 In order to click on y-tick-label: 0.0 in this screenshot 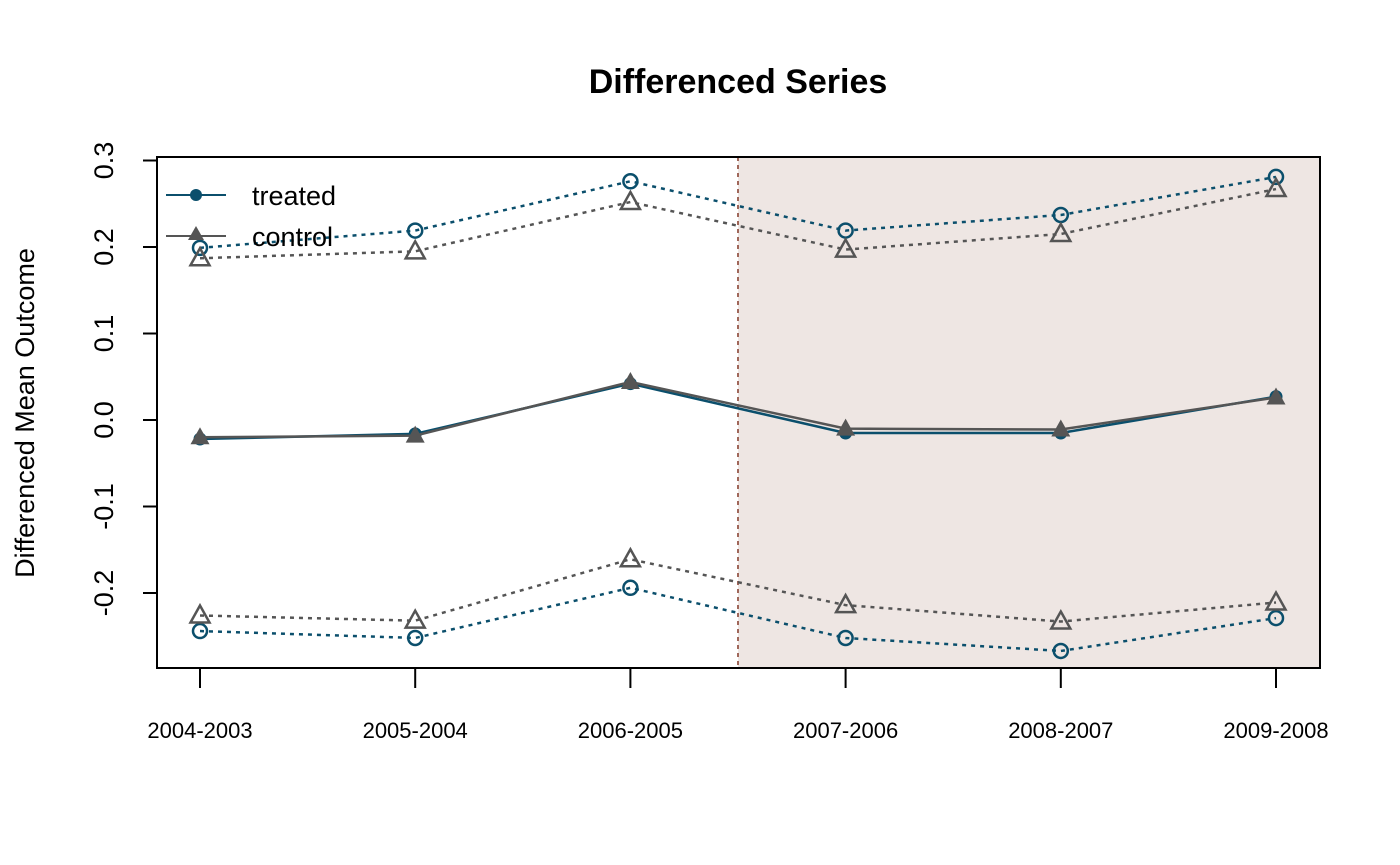, I will do `click(104, 420)`.